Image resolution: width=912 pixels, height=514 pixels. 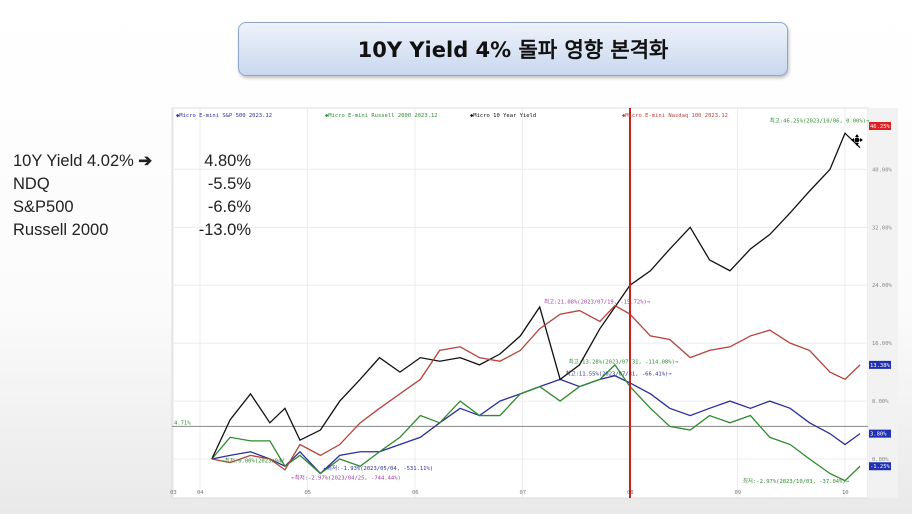 I want to click on legend-entry: ◆Micro E-mini S&P 500 2023.12, so click(x=224, y=116).